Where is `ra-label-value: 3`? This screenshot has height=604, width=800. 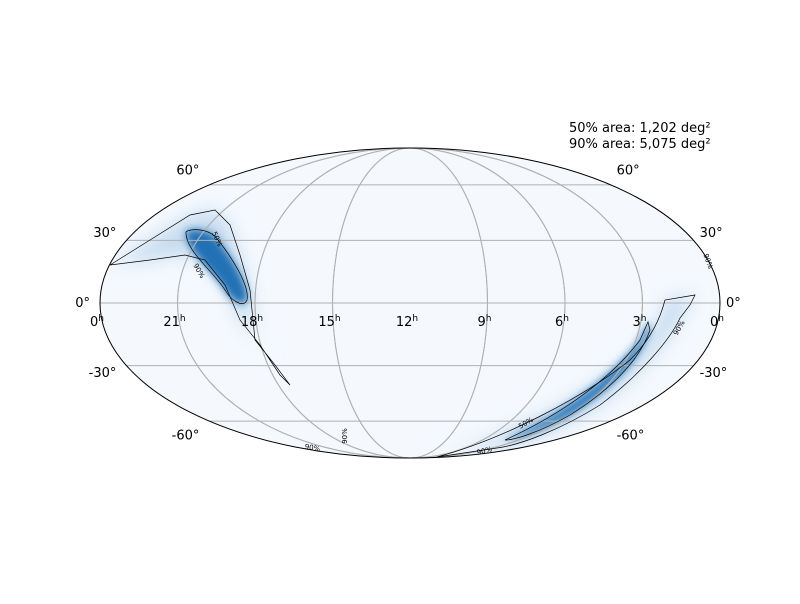
ra-label-value: 3 is located at coordinates (637, 322).